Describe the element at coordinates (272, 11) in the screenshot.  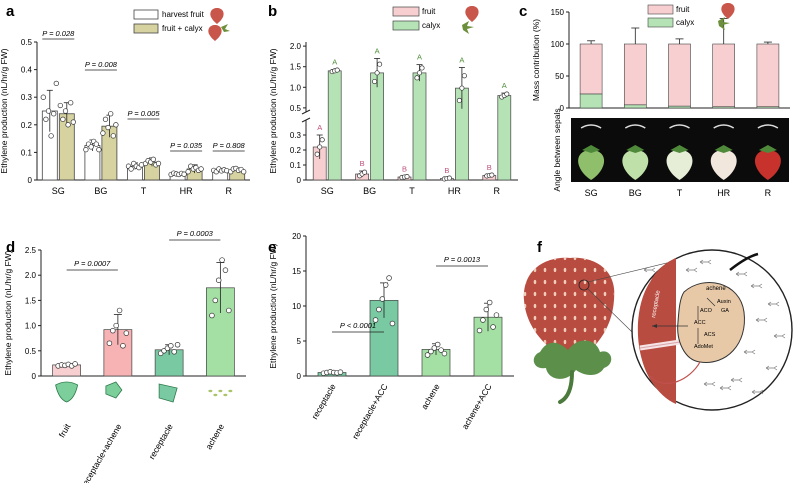
I see `panel-letter-b: b` at that location.